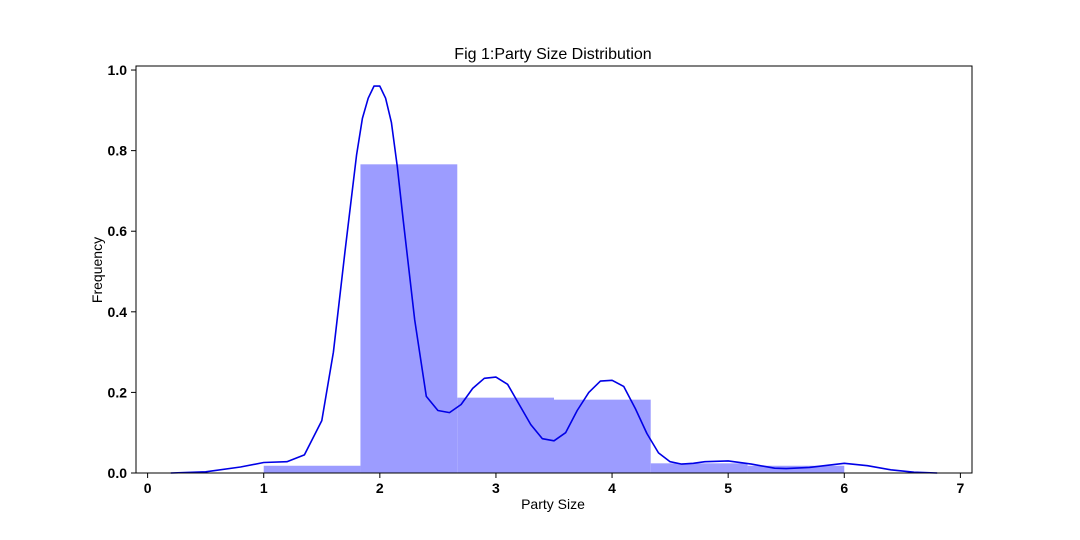  Describe the element at coordinates (264, 488) in the screenshot. I see `x-tick-label: 1` at that location.